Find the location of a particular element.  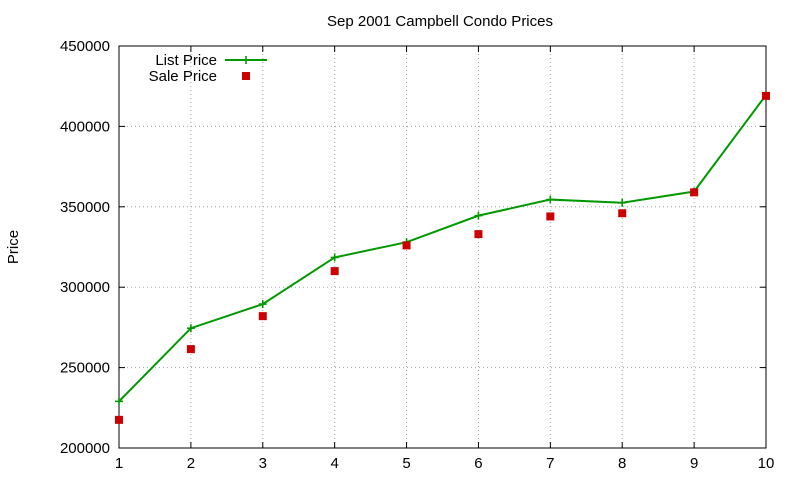

legend-square-swatch is located at coordinates (246, 76).